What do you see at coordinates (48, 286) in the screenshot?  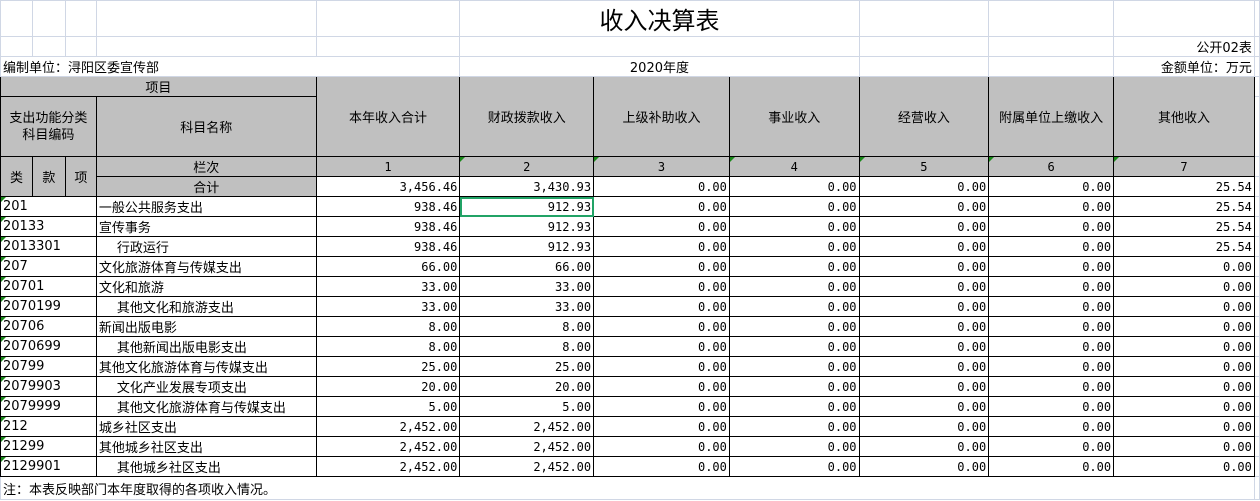 I see `row-code: 20701` at bounding box center [48, 286].